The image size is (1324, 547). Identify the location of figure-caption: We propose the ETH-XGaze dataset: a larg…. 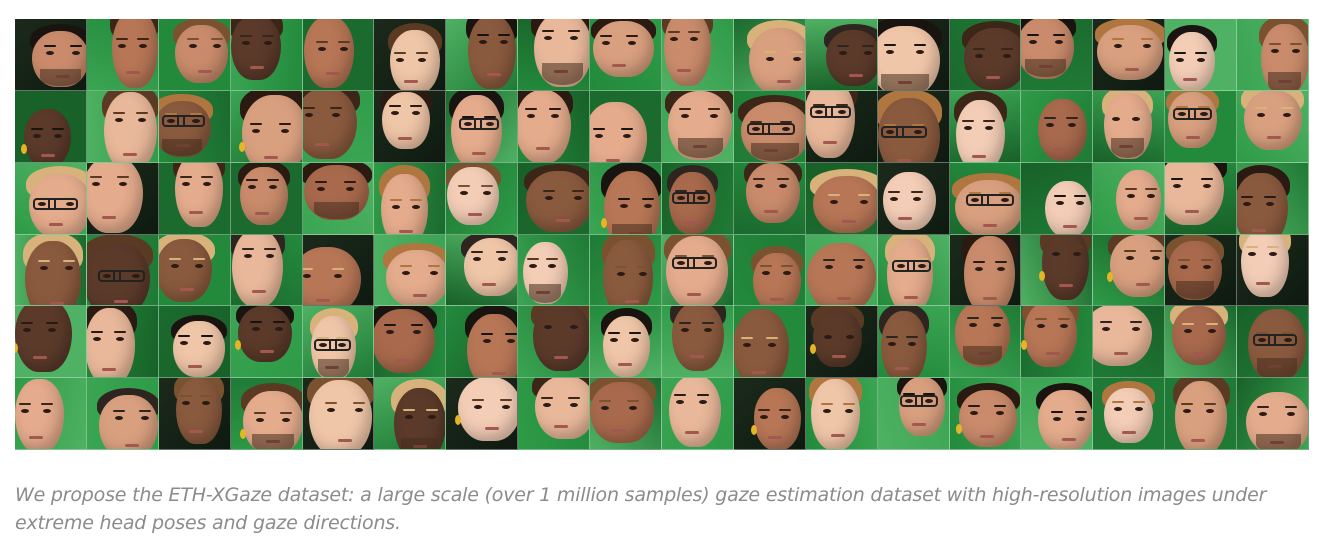
(641, 509).